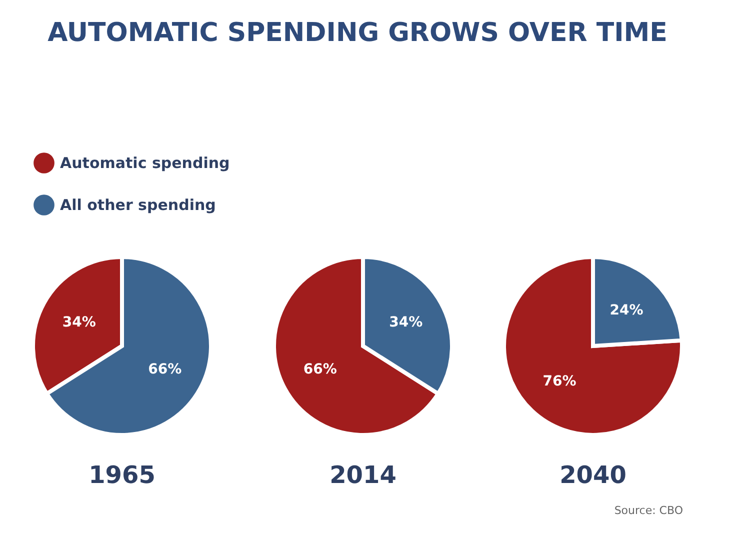 Image resolution: width=738 pixels, height=541 pixels. Describe the element at coordinates (358, 33) in the screenshot. I see `text: AUTOMATIC SPENDING GROWS OVER TIME` at that location.